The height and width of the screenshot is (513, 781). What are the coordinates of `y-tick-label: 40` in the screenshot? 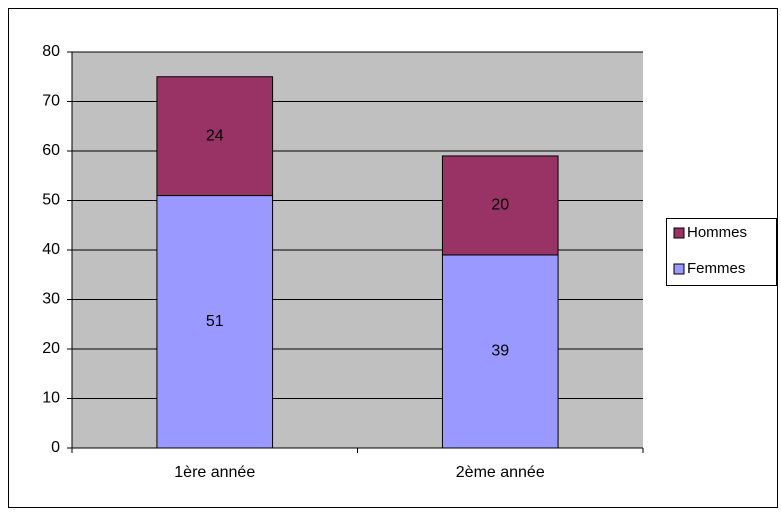 It's located at (51, 249).